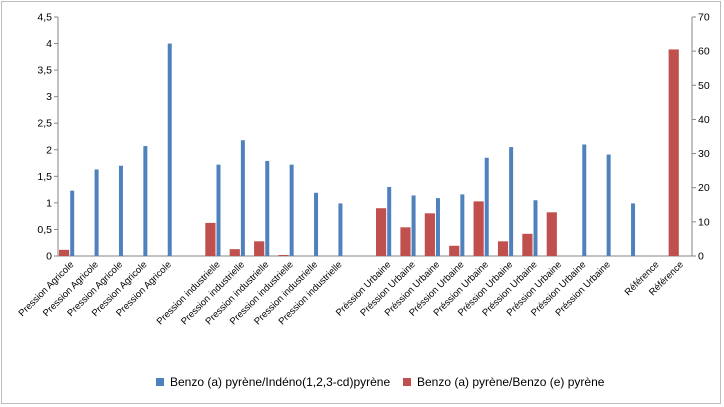  What do you see at coordinates (49, 150) in the screenshot?
I see `left-tick-label: 2` at bounding box center [49, 150].